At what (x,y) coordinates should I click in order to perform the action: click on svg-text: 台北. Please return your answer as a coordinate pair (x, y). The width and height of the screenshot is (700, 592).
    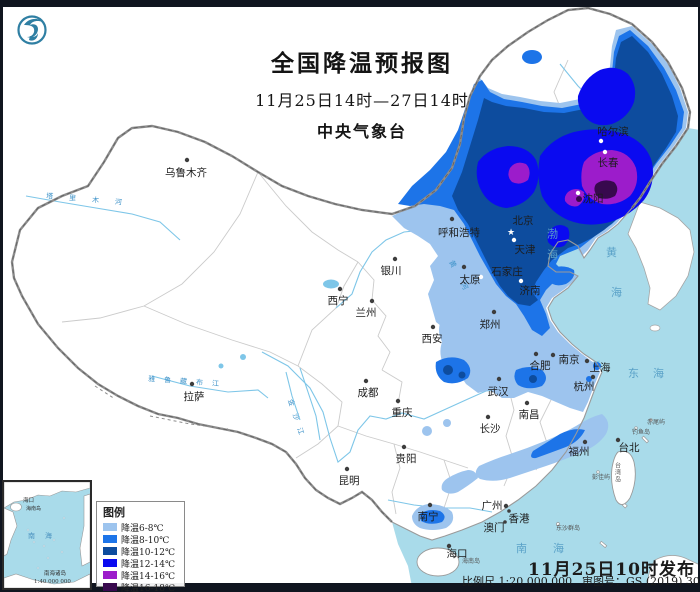
    Looking at the image, I should click on (629, 447).